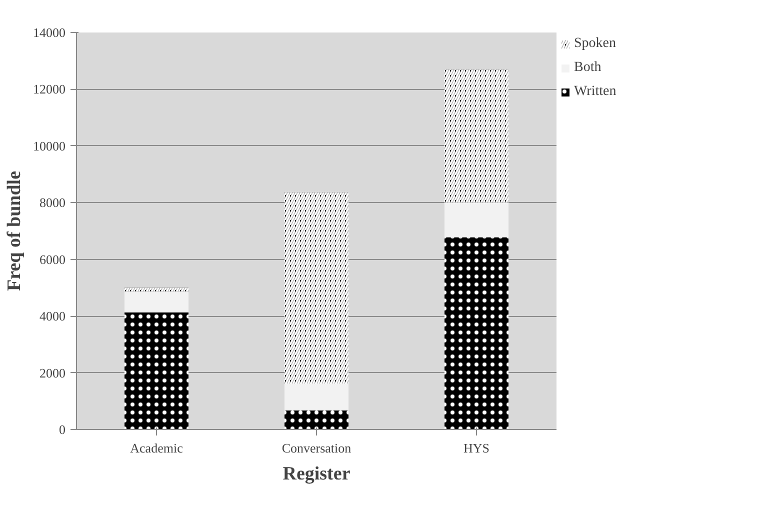 The width and height of the screenshot is (767, 522). Describe the element at coordinates (53, 372) in the screenshot. I see `y-tick-label: 2000` at that location.